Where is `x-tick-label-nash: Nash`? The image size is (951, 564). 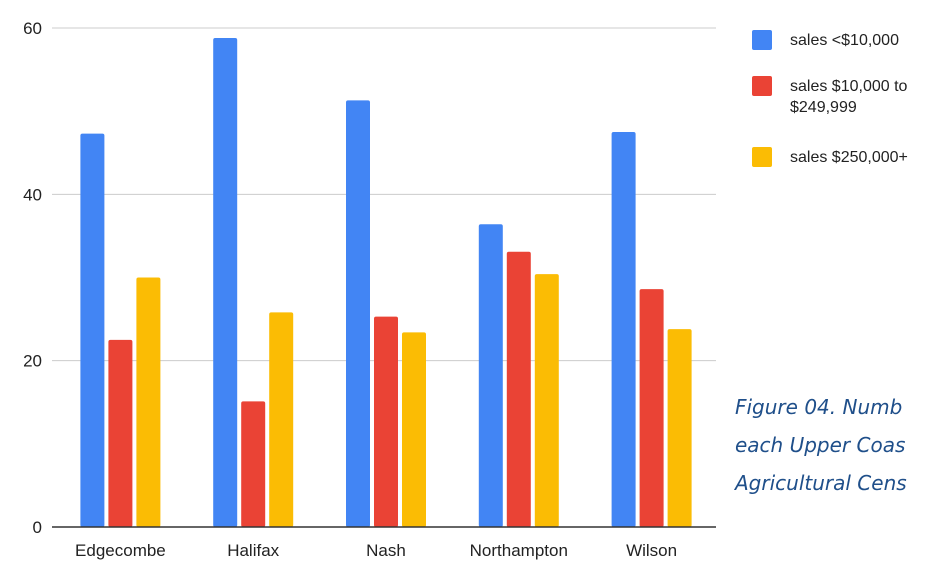
x-tick-label-nash: Nash is located at coordinates (386, 550).